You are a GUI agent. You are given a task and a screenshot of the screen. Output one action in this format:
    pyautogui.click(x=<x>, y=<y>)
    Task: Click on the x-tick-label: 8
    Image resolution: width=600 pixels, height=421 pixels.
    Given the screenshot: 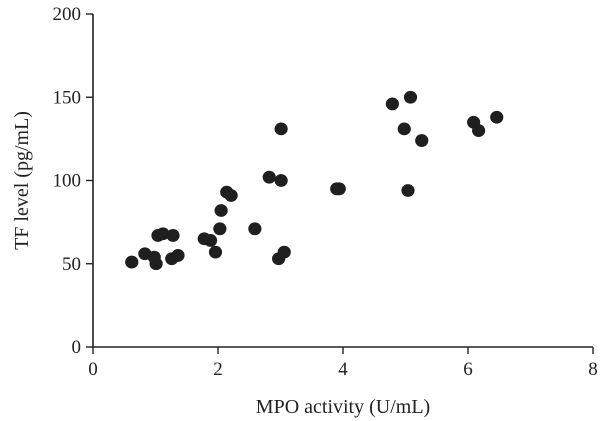 What is the action you would take?
    pyautogui.click(x=593, y=369)
    